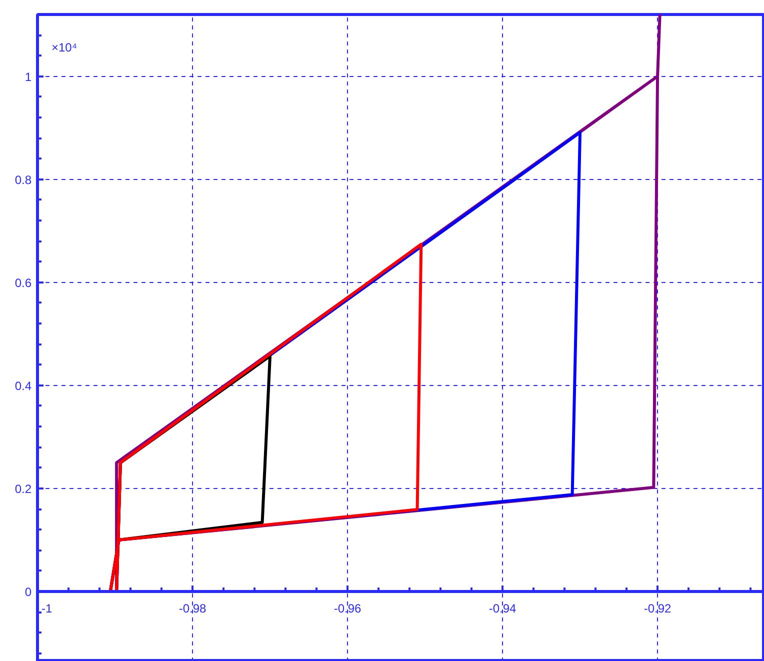 This screenshot has height=661, width=764. I want to click on y-tick-label: 1, so click(28, 77).